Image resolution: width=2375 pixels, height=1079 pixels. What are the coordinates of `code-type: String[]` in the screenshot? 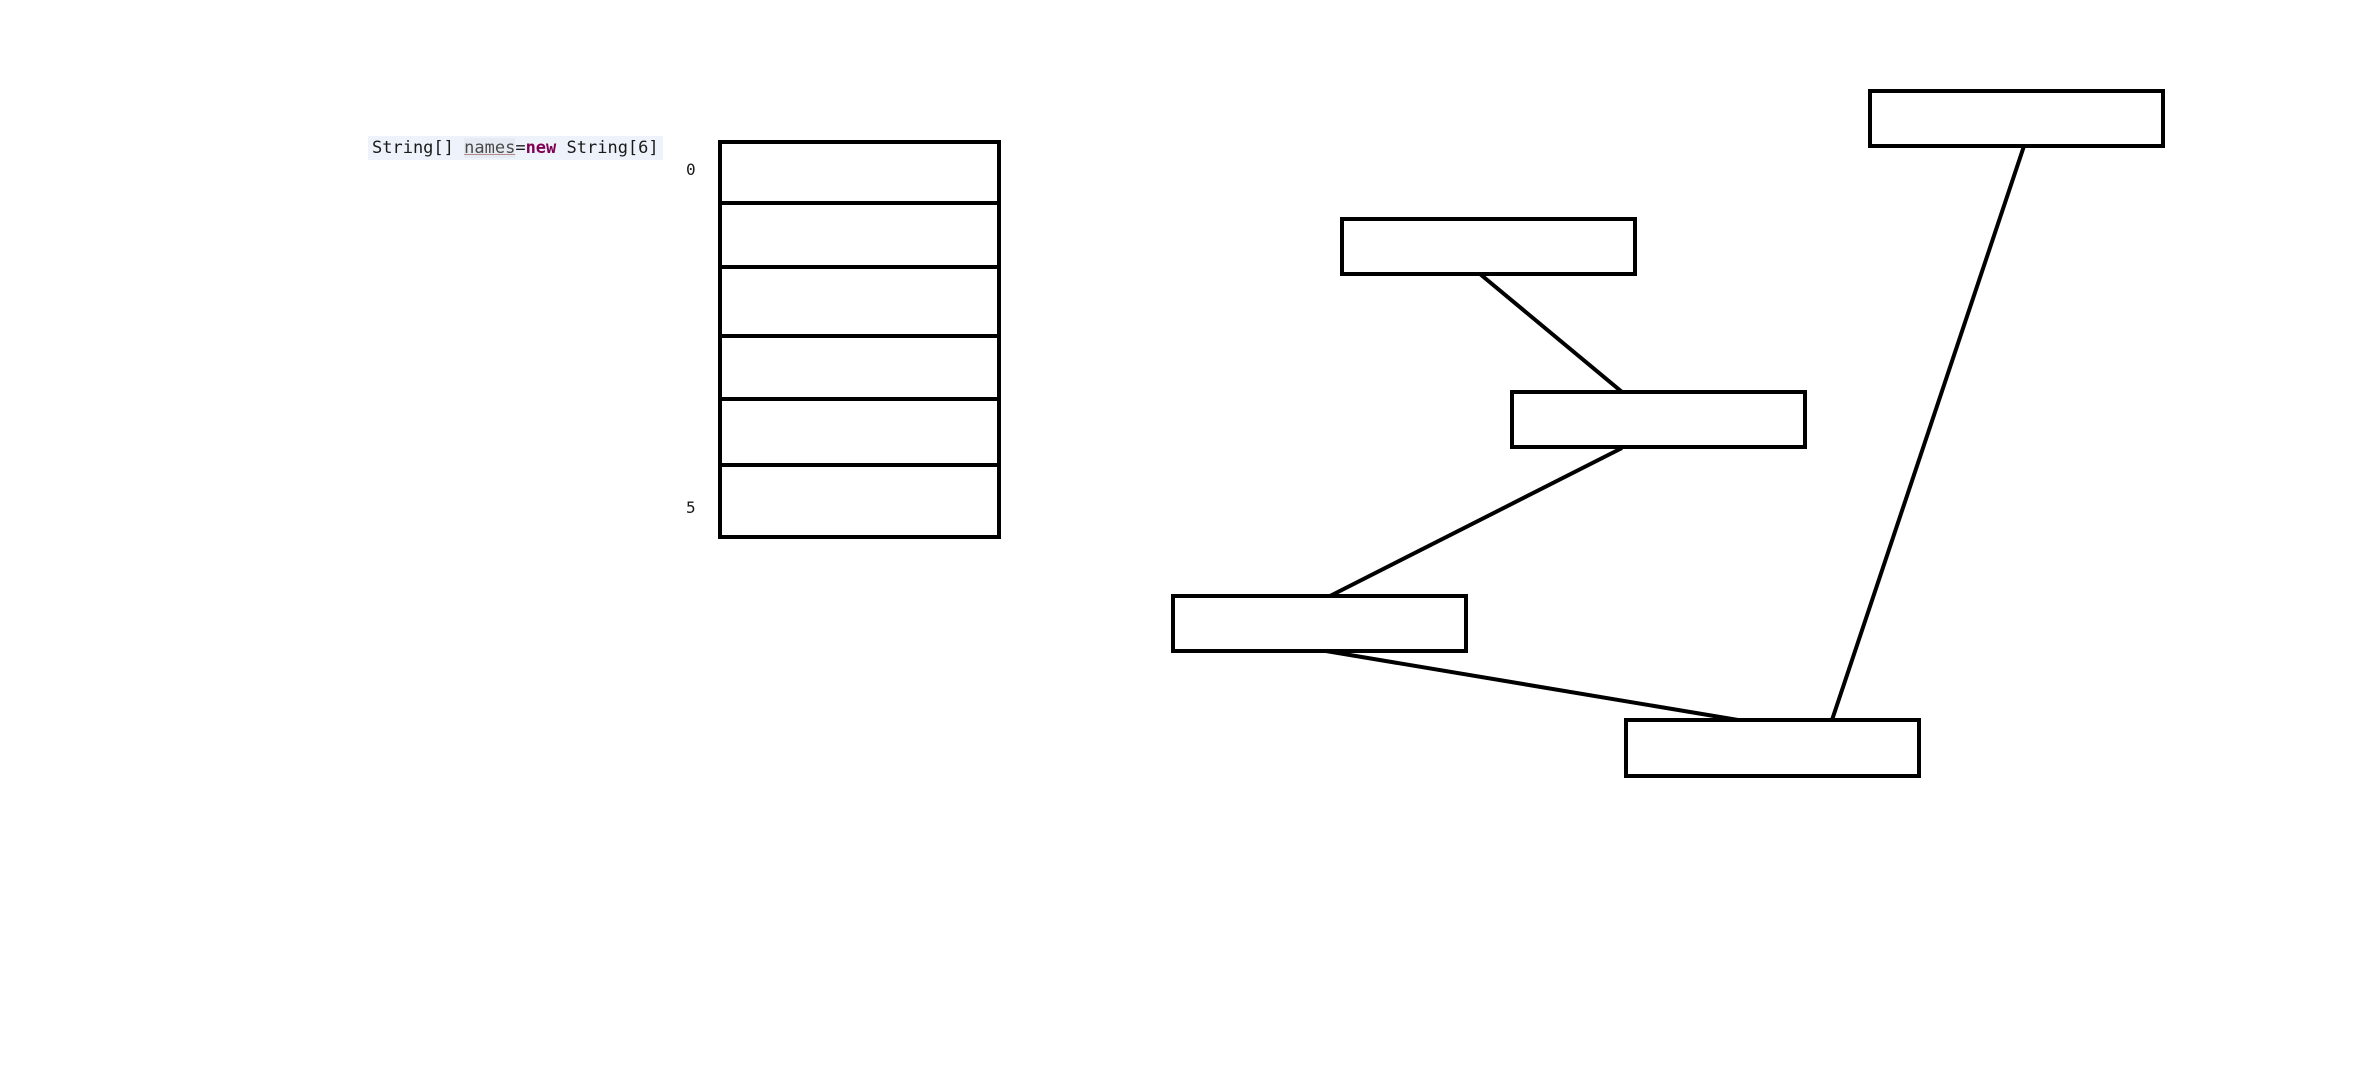 It's located at (418, 148).